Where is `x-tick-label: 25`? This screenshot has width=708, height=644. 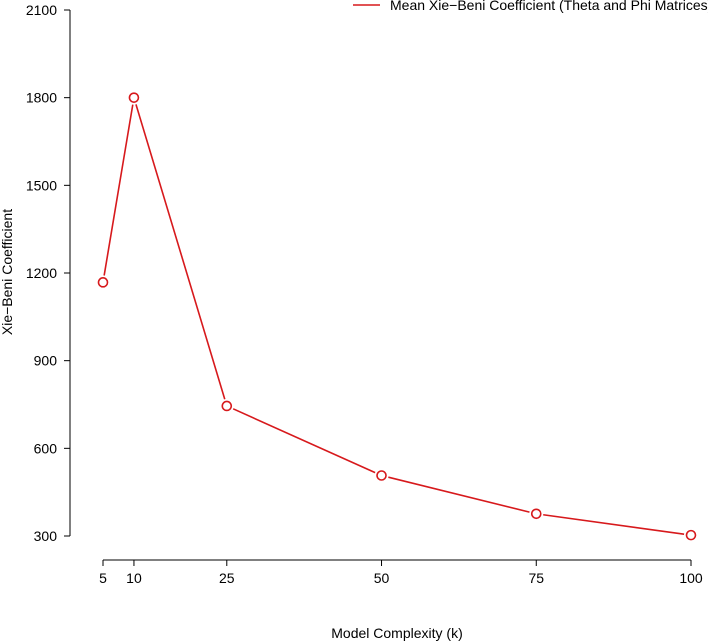
x-tick-label: 25 is located at coordinates (227, 578).